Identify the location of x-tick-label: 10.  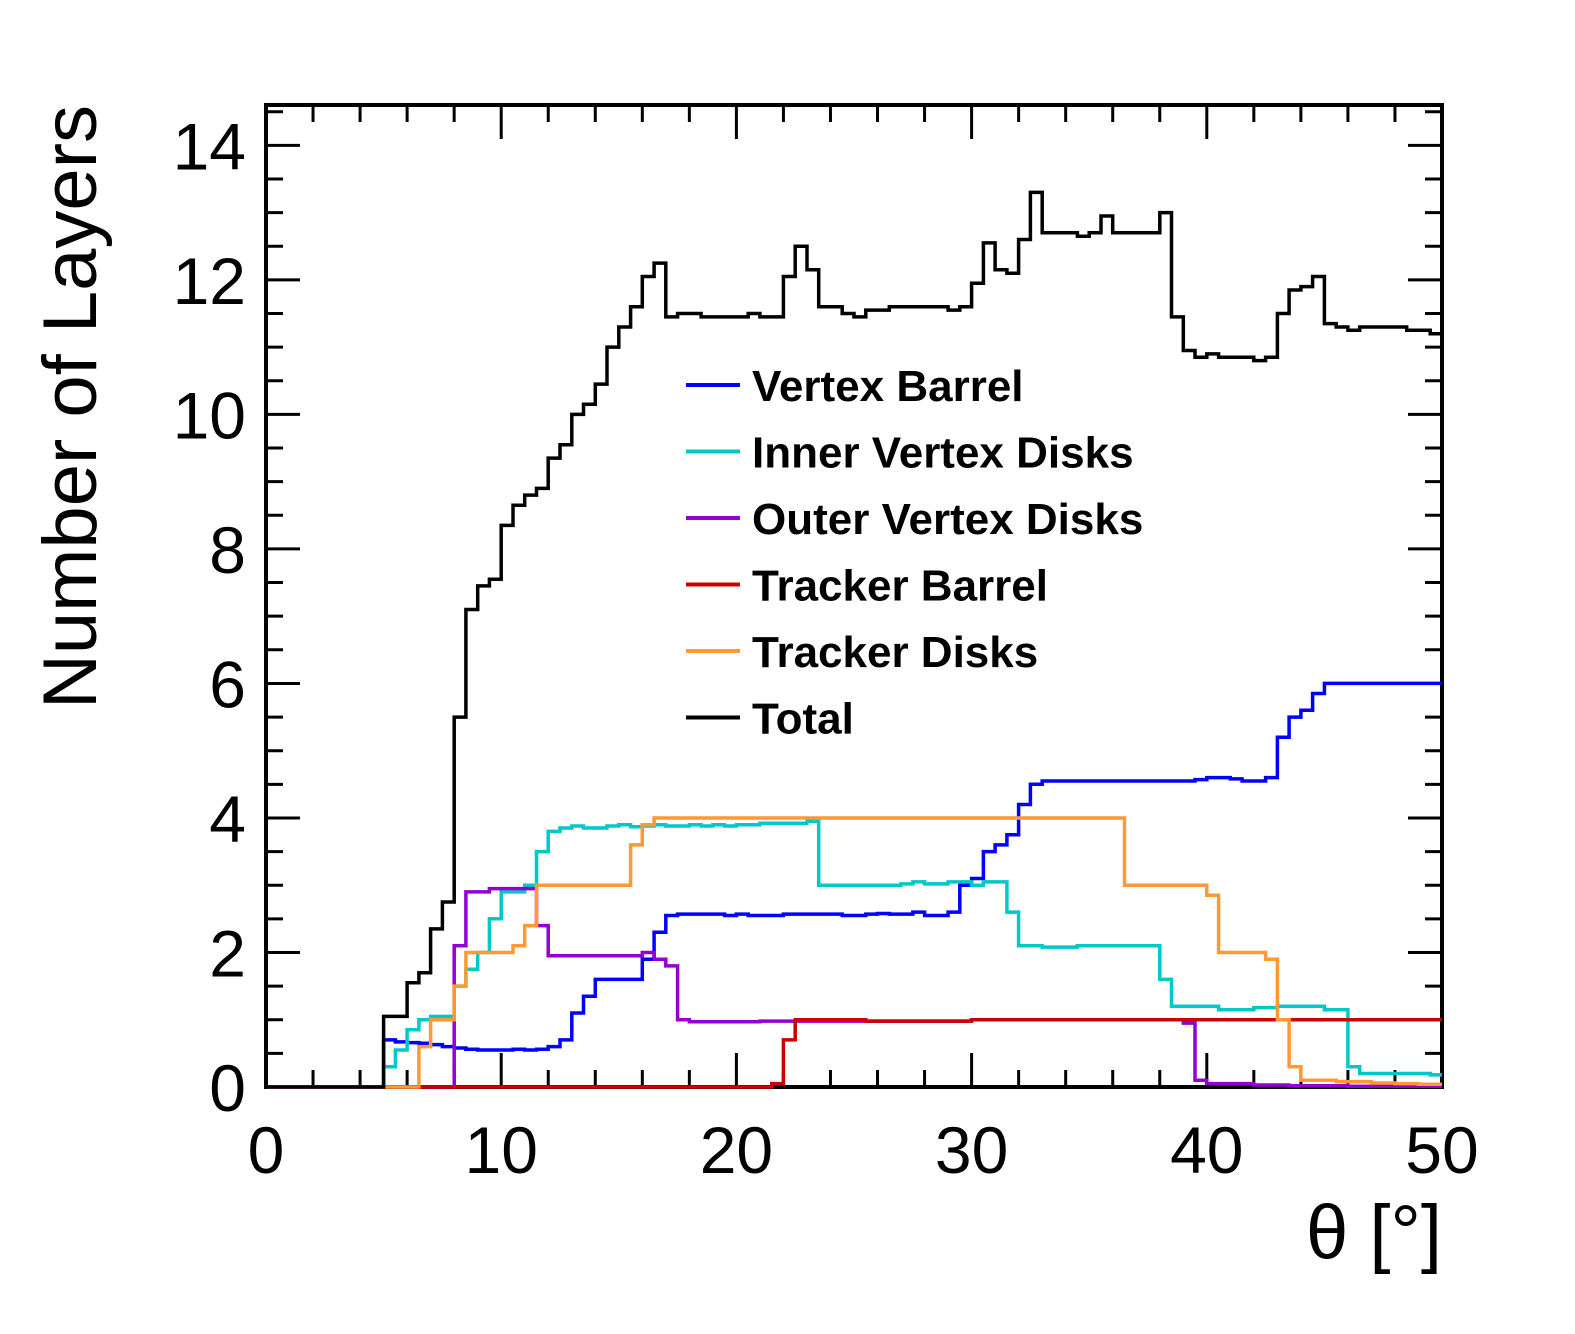
(500, 1150).